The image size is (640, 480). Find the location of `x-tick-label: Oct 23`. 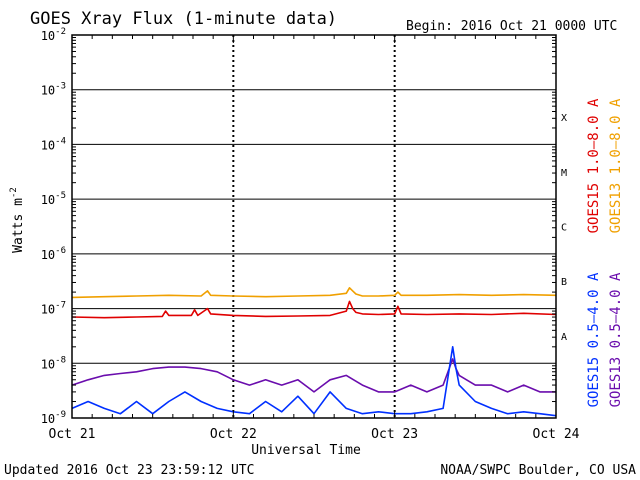

x-tick-label: Oct 23 is located at coordinates (394, 434).